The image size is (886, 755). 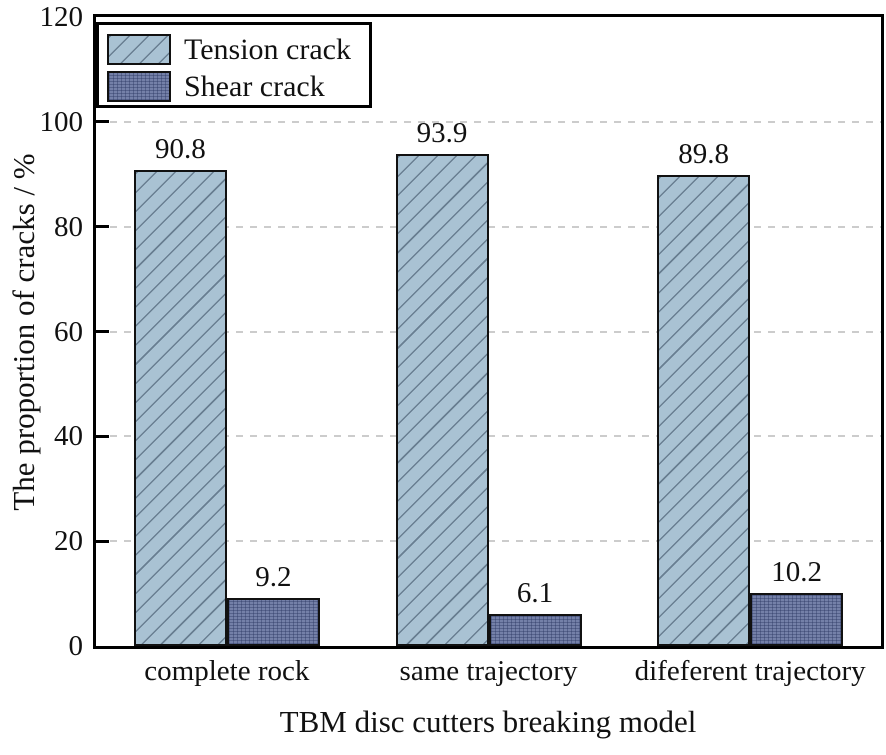 I want to click on y-tick-label-60: 60, so click(x=68, y=331).